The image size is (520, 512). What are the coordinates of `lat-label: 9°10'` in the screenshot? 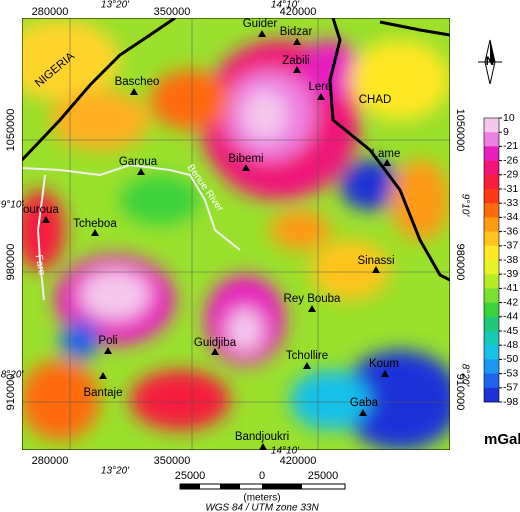 It's located at (464, 206).